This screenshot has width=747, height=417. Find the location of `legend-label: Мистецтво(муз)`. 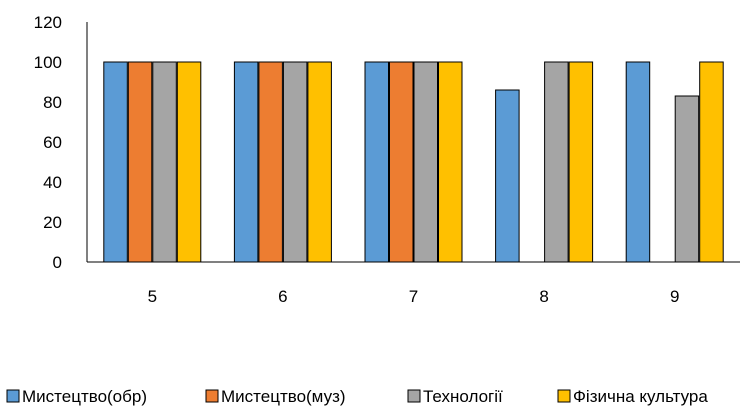

legend-label: Мистецтво(муз) is located at coordinates (283, 396).